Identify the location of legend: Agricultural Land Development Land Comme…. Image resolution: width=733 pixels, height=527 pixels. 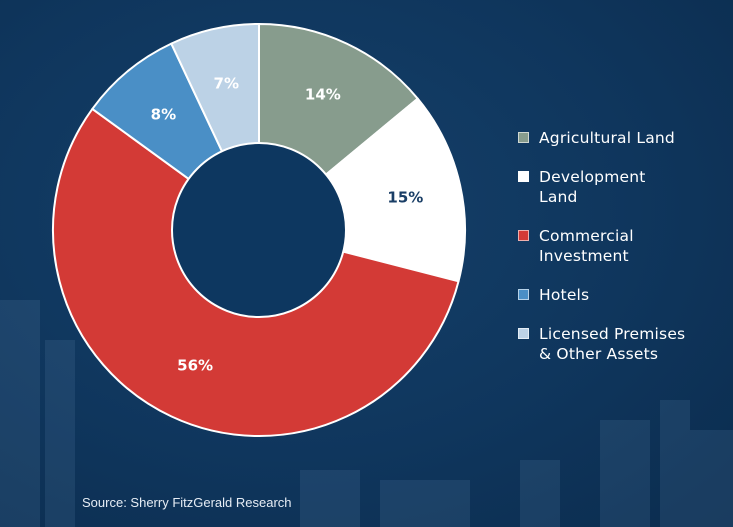
(620, 255).